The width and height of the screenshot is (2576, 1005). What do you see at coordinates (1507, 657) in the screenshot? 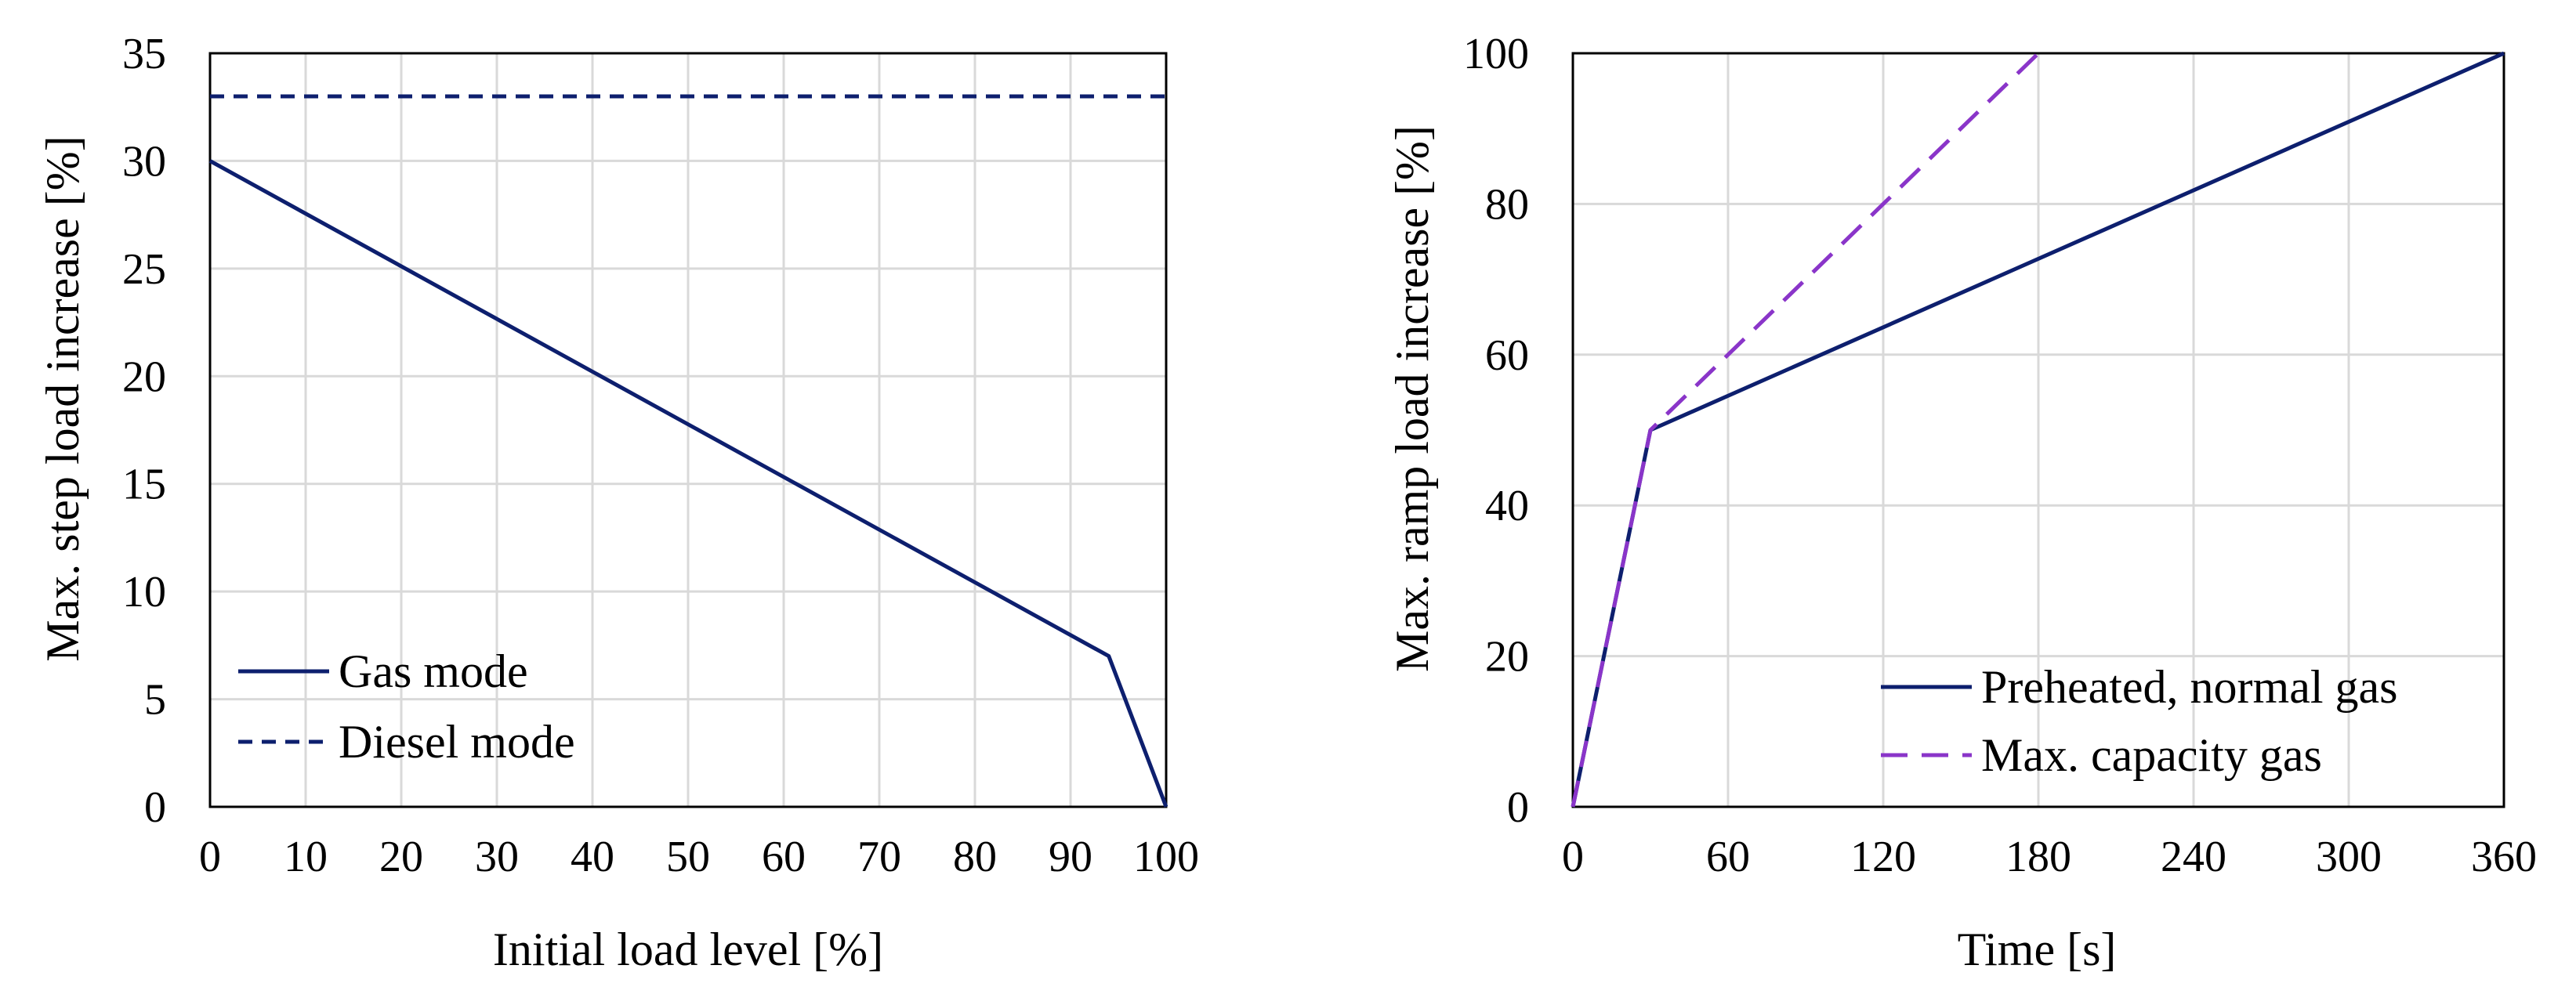
I see `ramp-y-tick-label: 20` at bounding box center [1507, 657].